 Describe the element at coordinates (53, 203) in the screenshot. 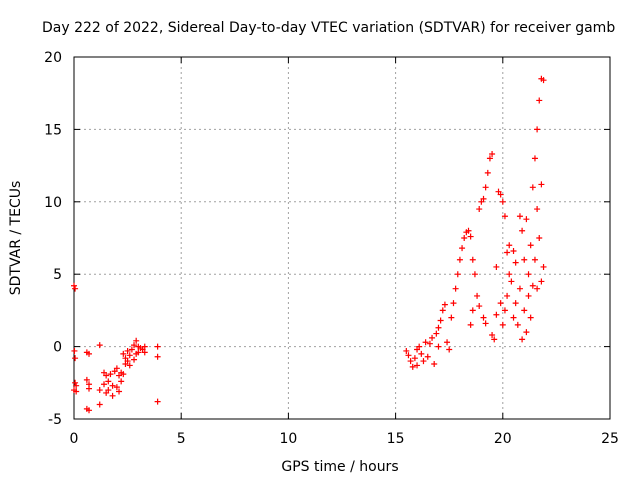

I see `y-tick-label: 10` at that location.